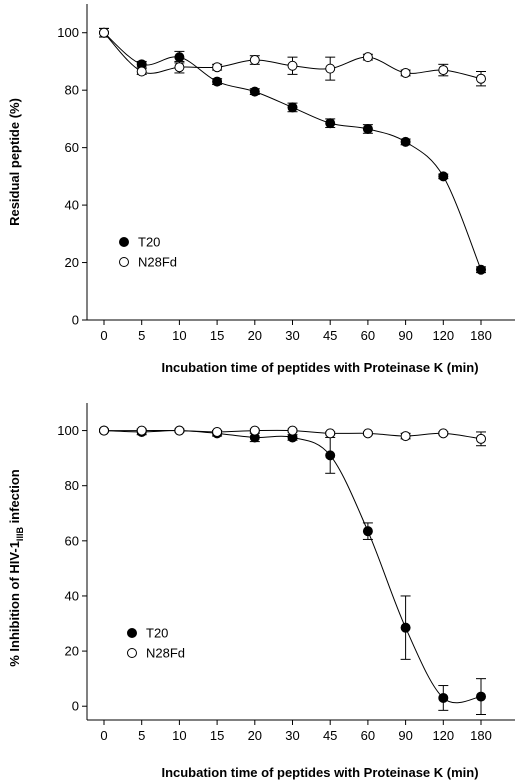 The width and height of the screenshot is (520, 782). I want to click on y-axis-label-subscript: IIIB, so click(20, 534).